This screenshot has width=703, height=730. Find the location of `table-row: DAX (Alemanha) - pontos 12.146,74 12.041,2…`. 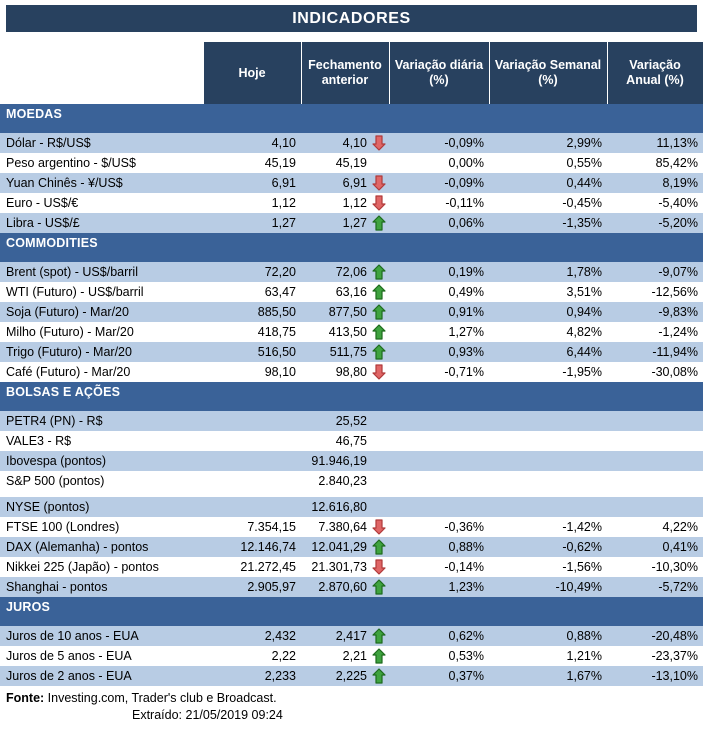

table-row: DAX (Alemanha) - pontos 12.146,74 12.041,2… is located at coordinates (351, 547).